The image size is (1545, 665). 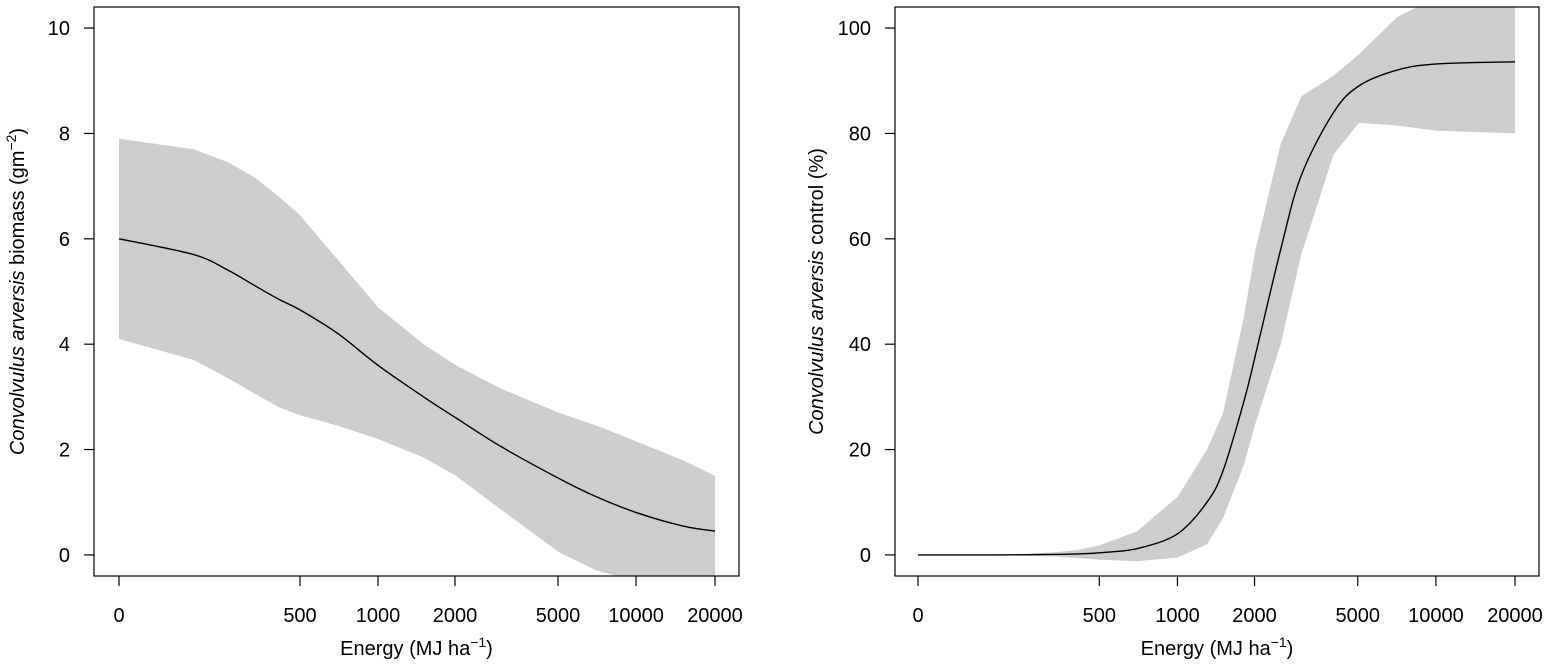 I want to click on biomass-x-tick-label: 1000, so click(x=378, y=616).